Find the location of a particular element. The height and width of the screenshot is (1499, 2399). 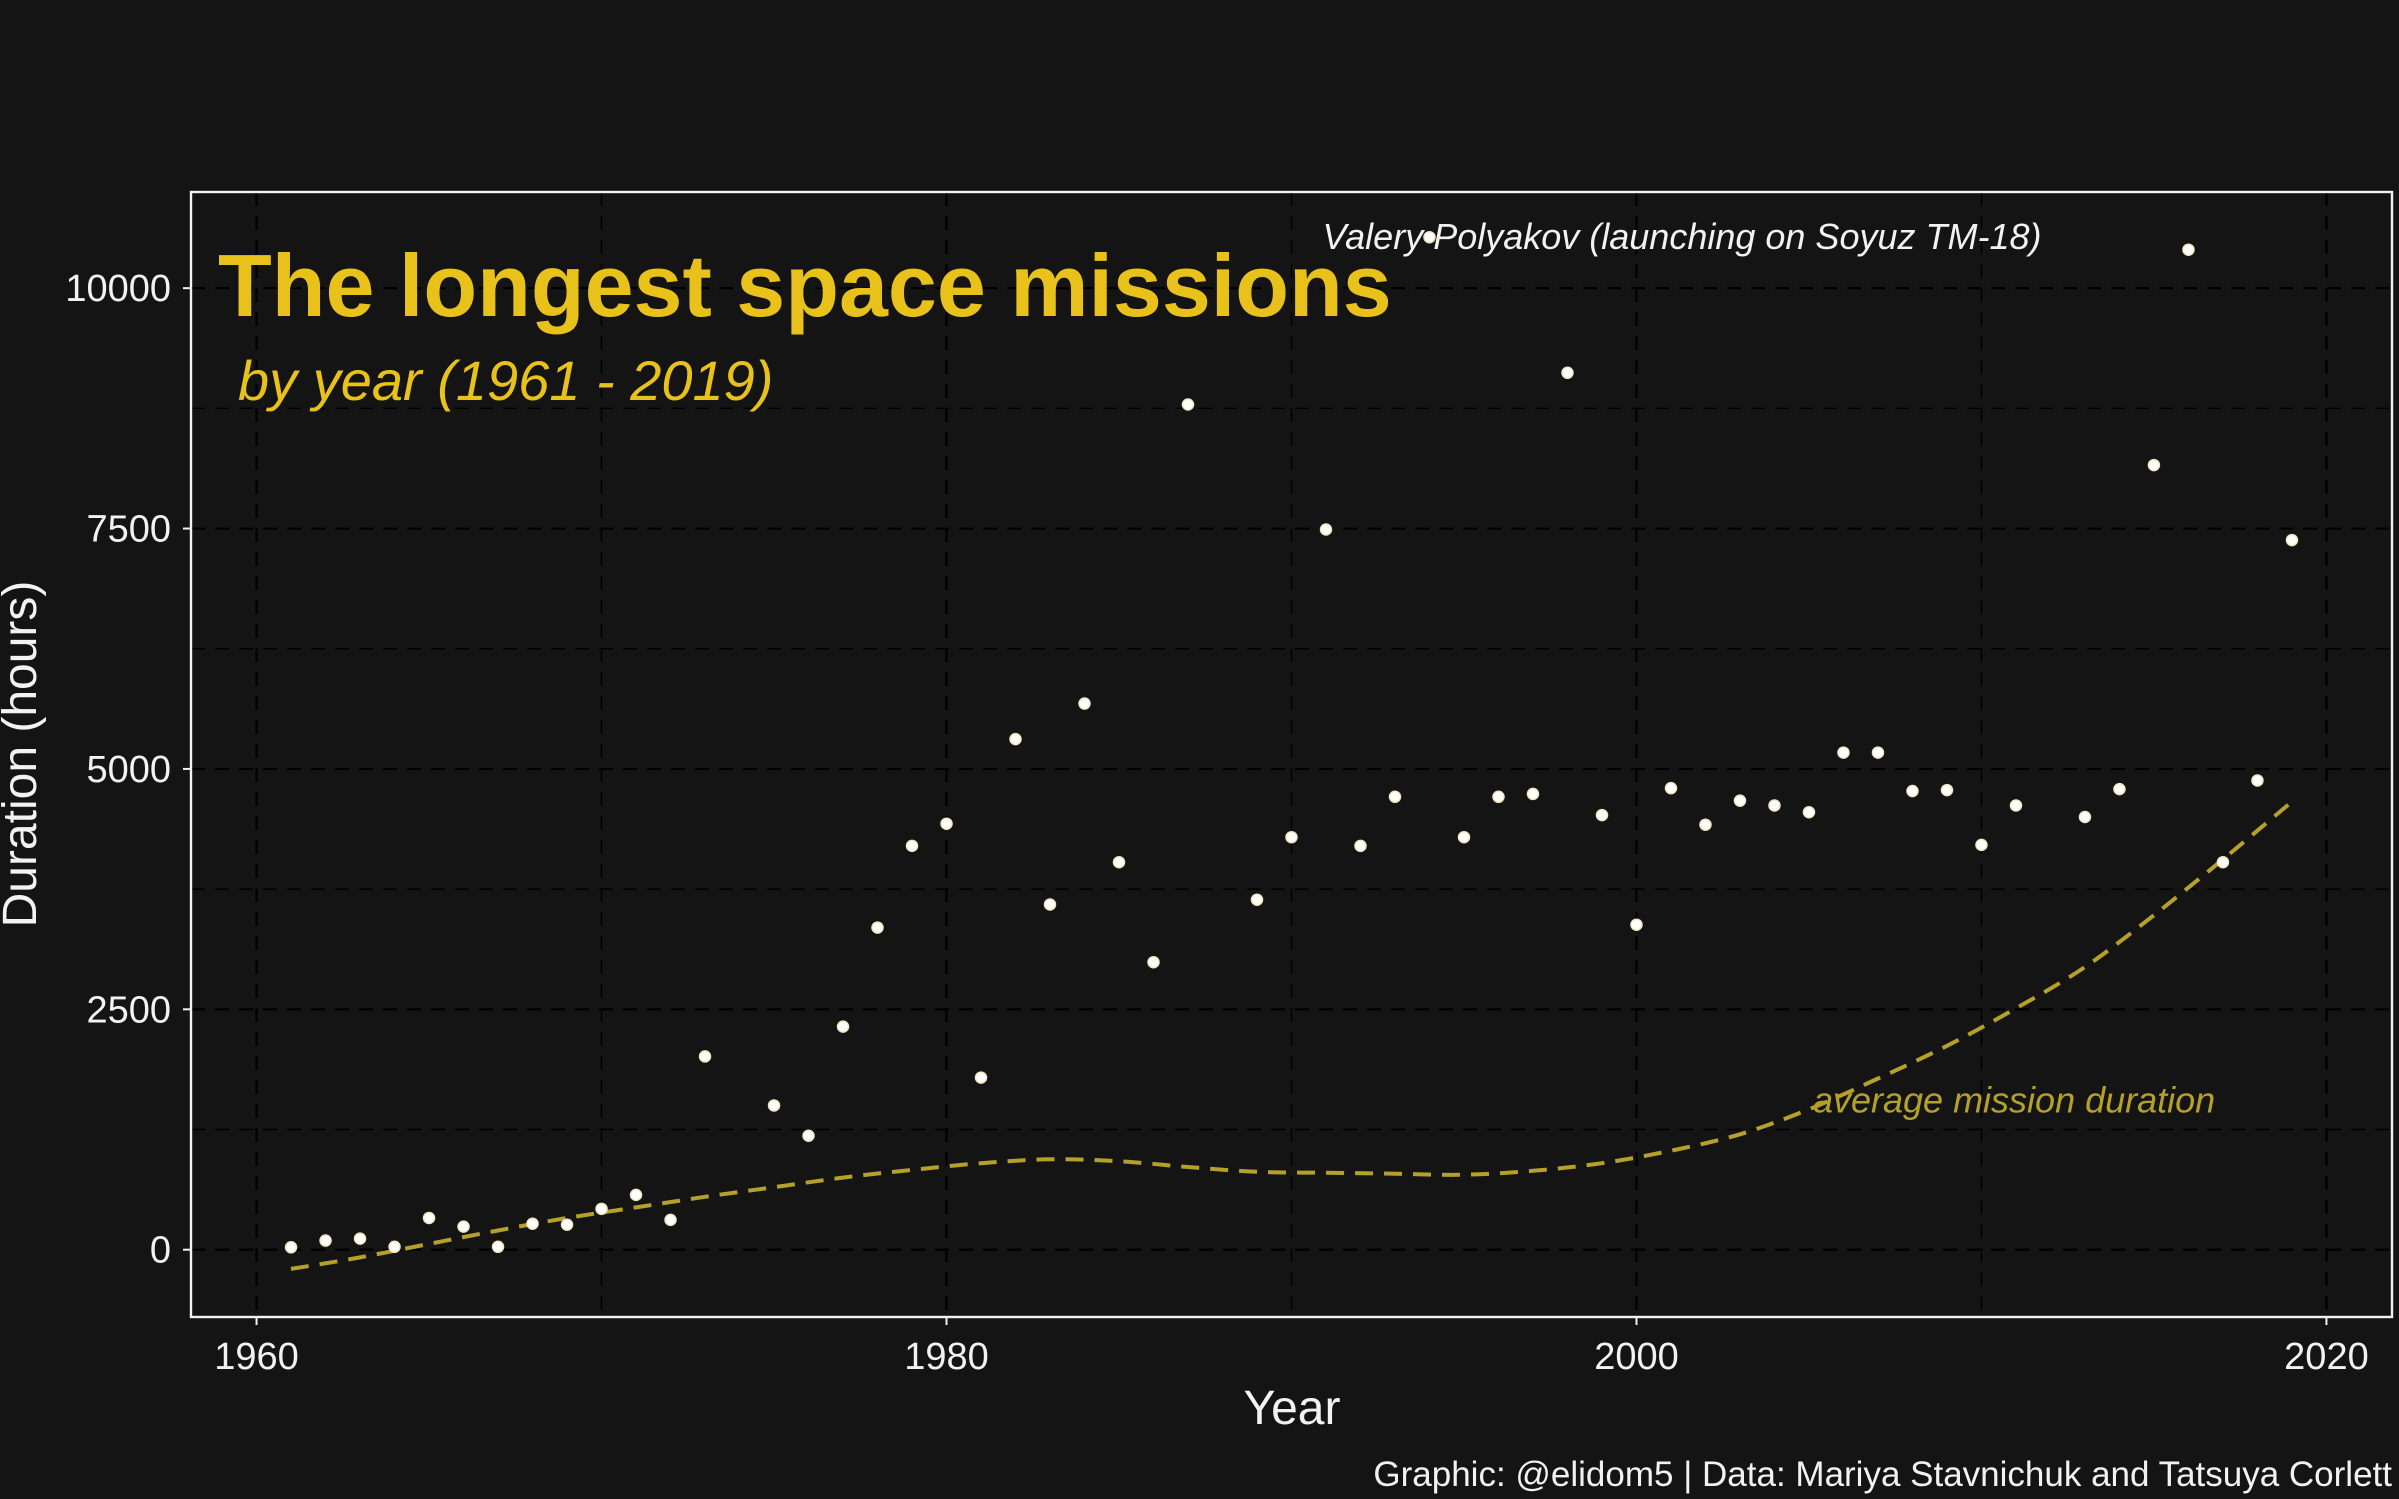

x-axis-title: Year is located at coordinates (1292, 1408).